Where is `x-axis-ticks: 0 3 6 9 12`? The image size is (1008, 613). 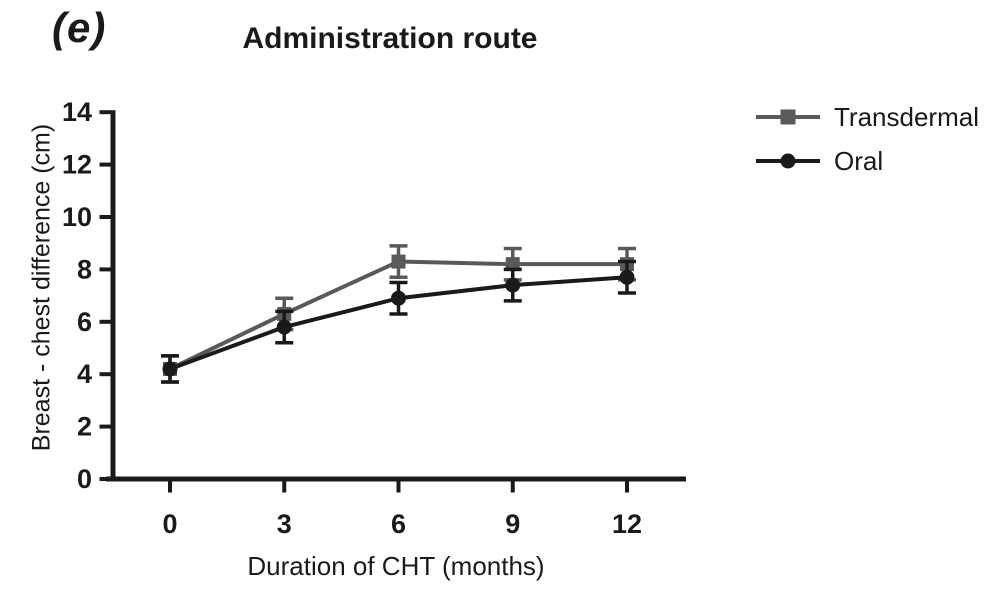
x-axis-ticks: 0 3 6 9 12 is located at coordinates (402, 509).